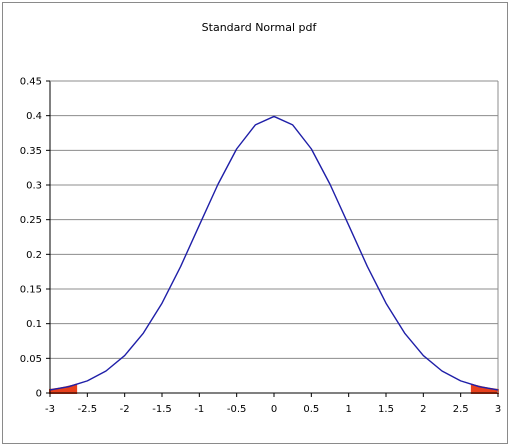 Image resolution: width=512 pixels, height=448 pixels. Describe the element at coordinates (34, 255) in the screenshot. I see `y-tick-label-4: 0.2` at that location.